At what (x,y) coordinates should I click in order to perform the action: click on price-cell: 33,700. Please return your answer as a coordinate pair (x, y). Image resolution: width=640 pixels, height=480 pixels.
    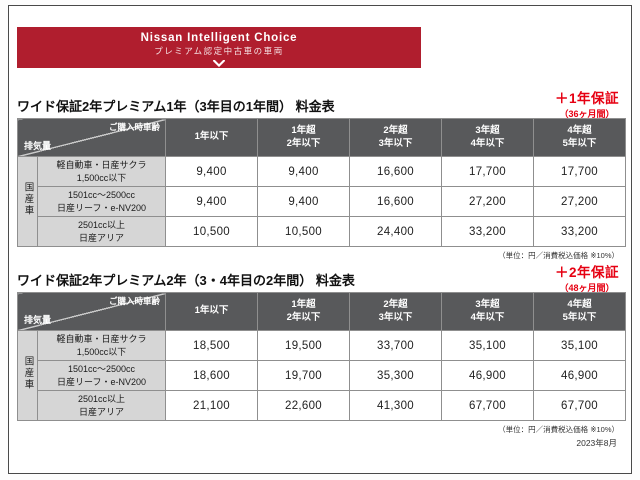
    Looking at the image, I should click on (395, 346).